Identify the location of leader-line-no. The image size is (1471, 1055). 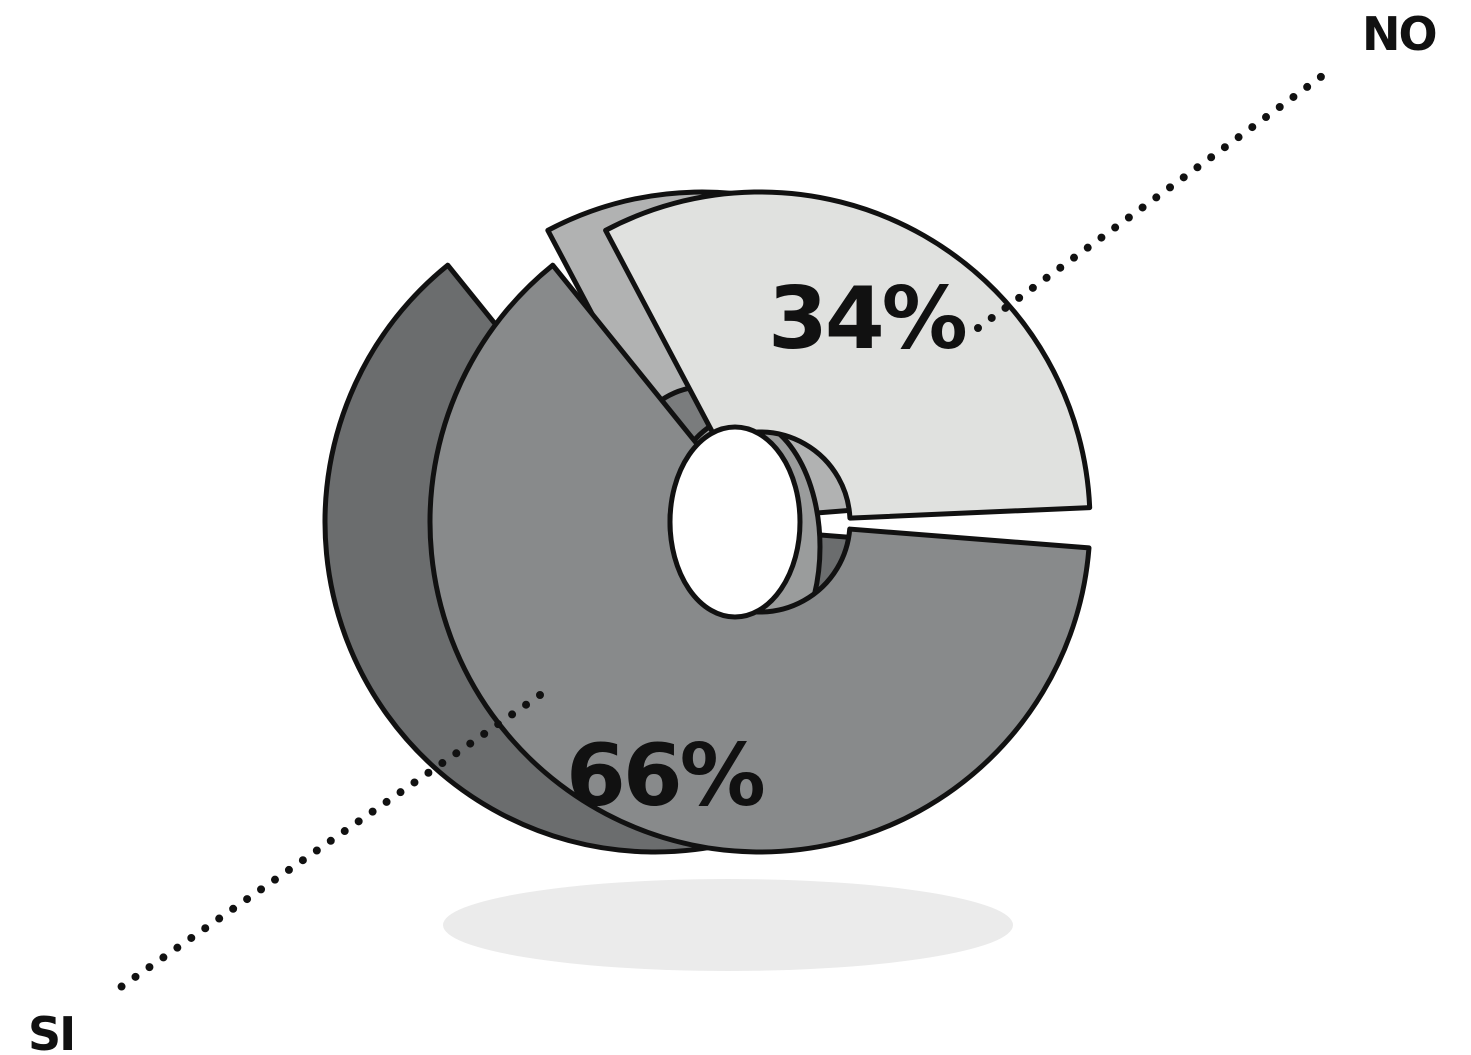
(1155, 198).